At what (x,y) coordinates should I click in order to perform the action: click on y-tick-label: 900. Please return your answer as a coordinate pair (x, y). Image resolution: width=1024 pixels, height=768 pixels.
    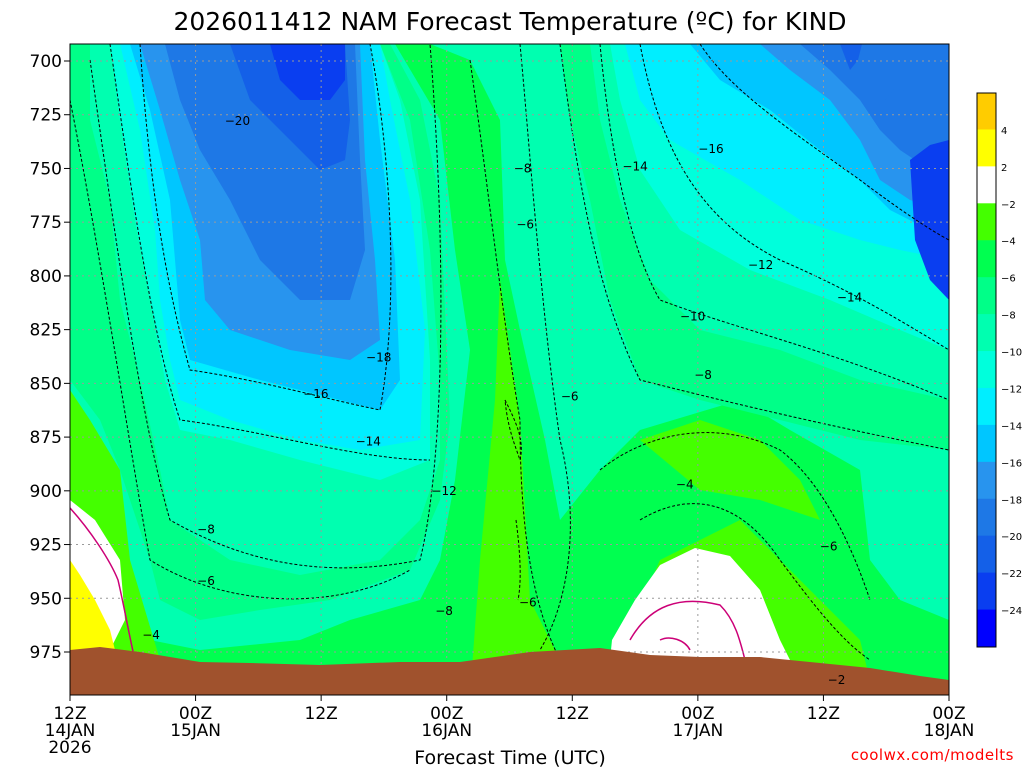
    Looking at the image, I should click on (46, 492).